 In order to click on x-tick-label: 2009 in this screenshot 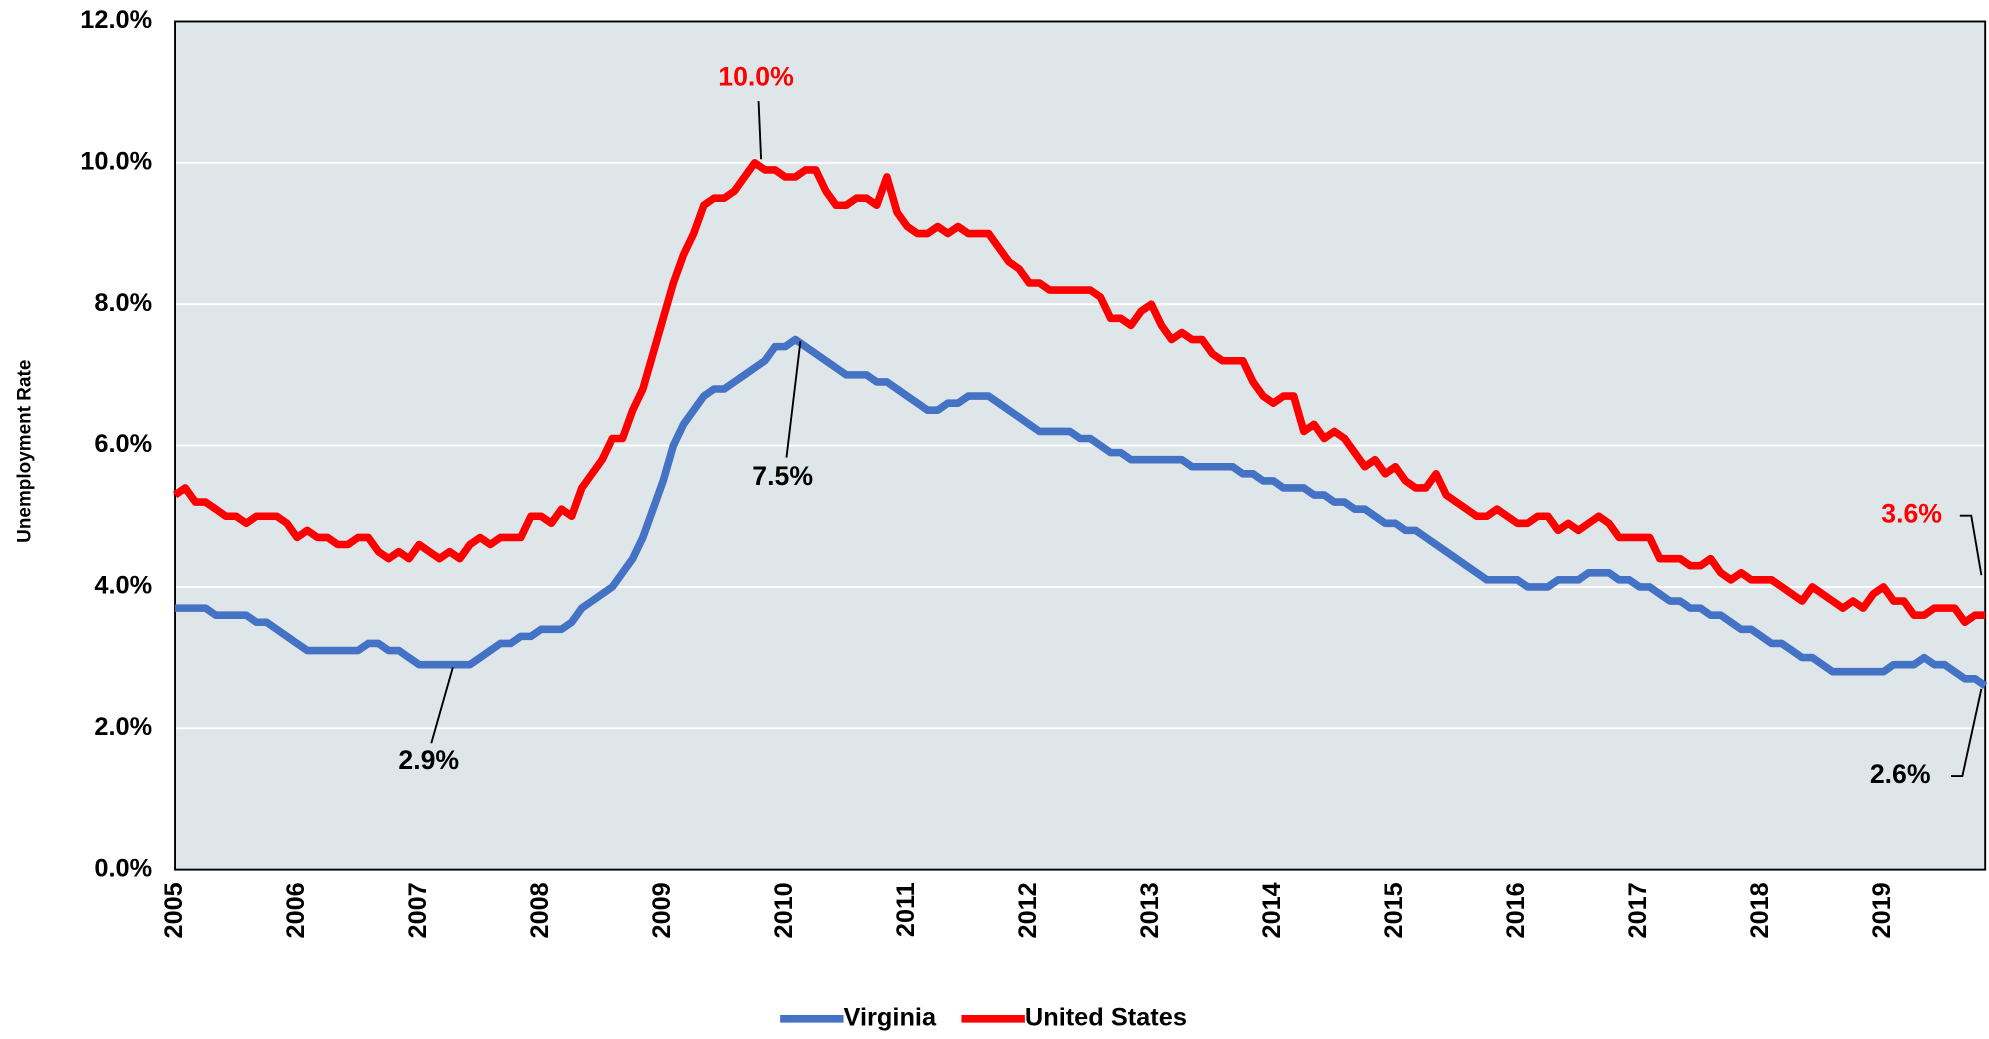, I will do `click(662, 910)`.